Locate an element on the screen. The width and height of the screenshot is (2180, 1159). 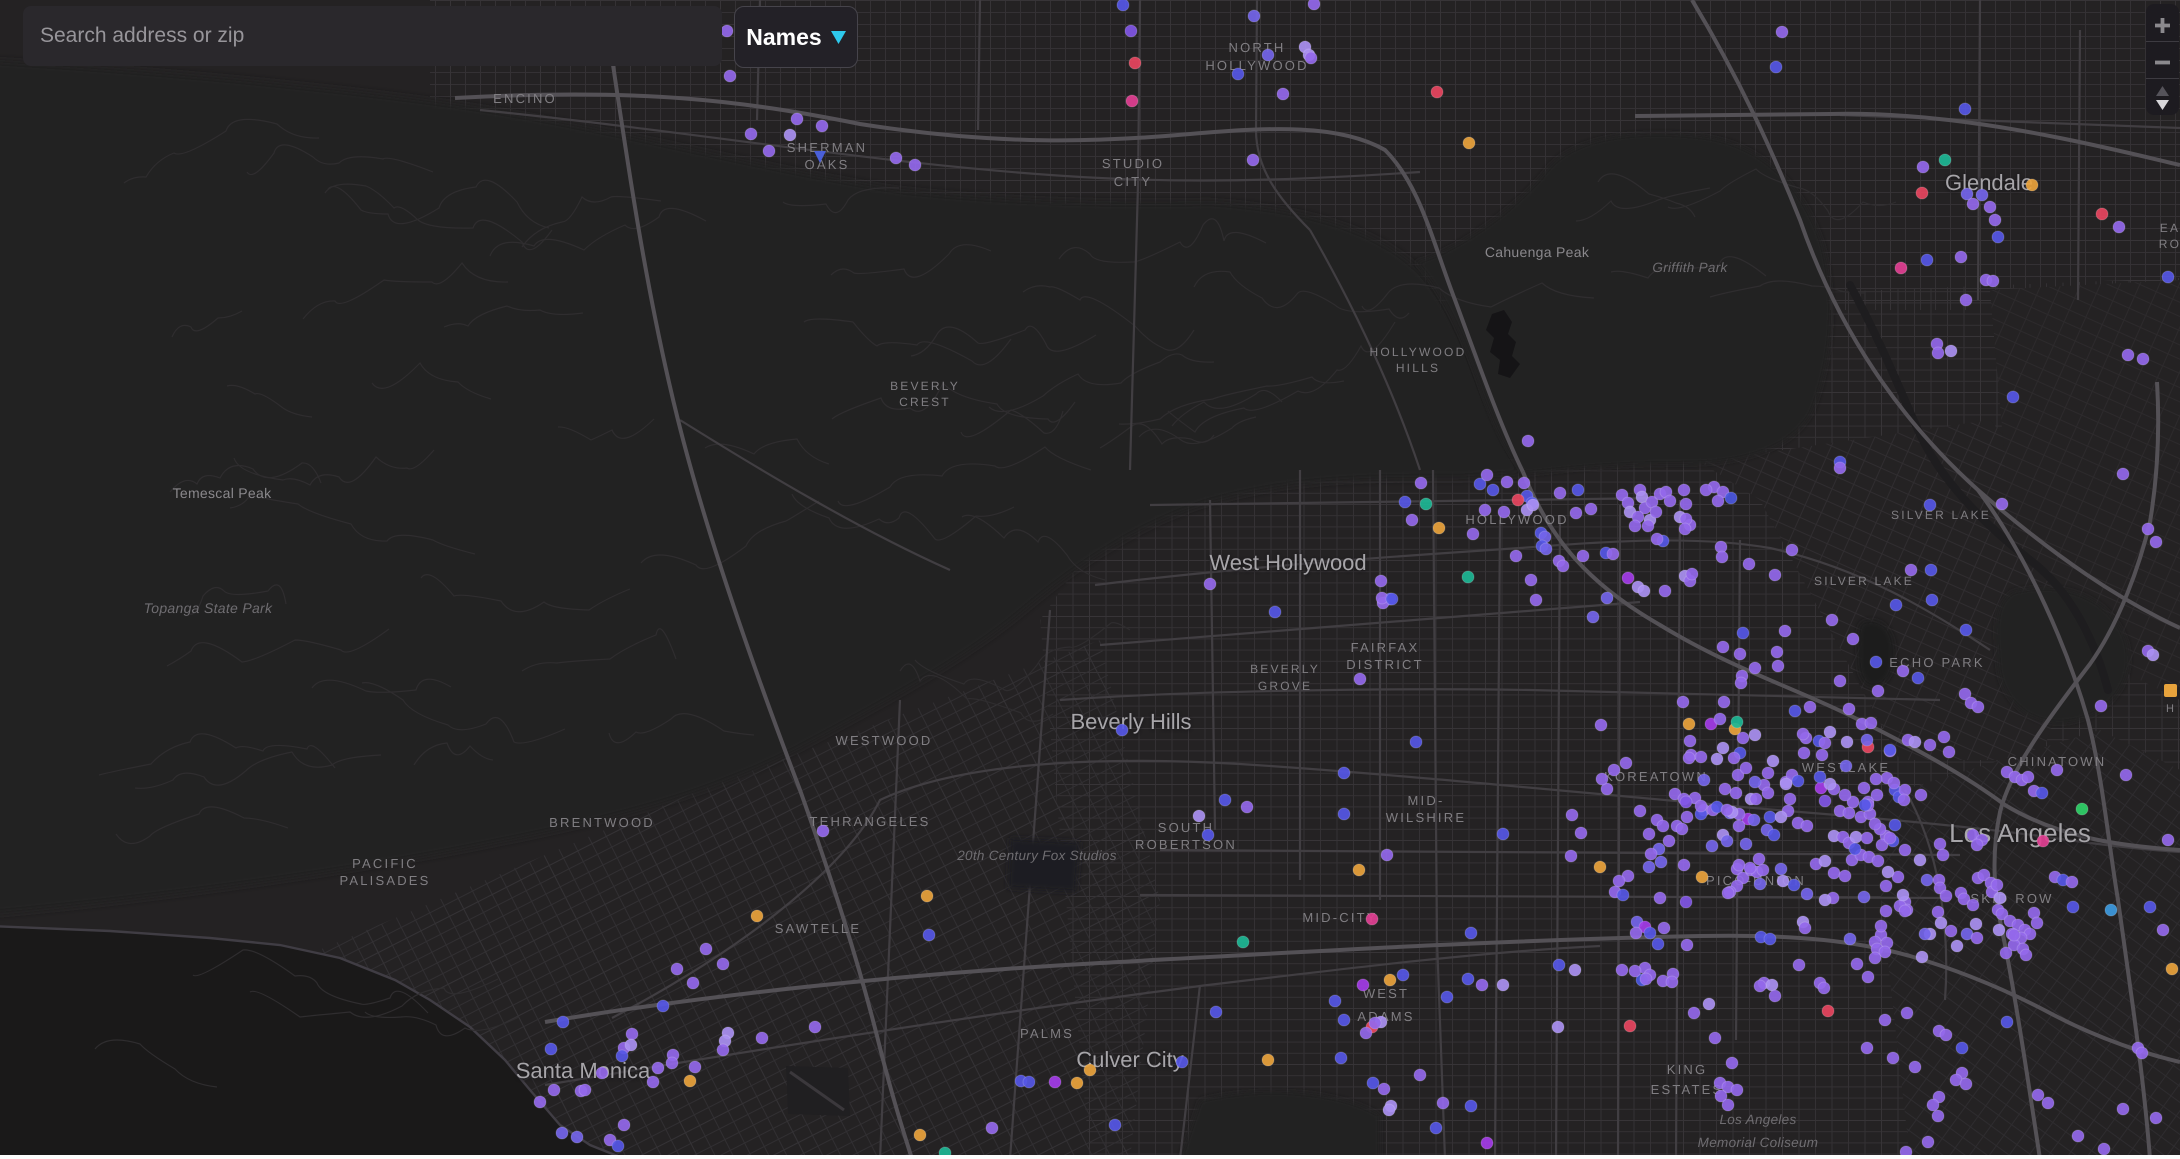
svg-text: NORTH is located at coordinates (1257, 47).